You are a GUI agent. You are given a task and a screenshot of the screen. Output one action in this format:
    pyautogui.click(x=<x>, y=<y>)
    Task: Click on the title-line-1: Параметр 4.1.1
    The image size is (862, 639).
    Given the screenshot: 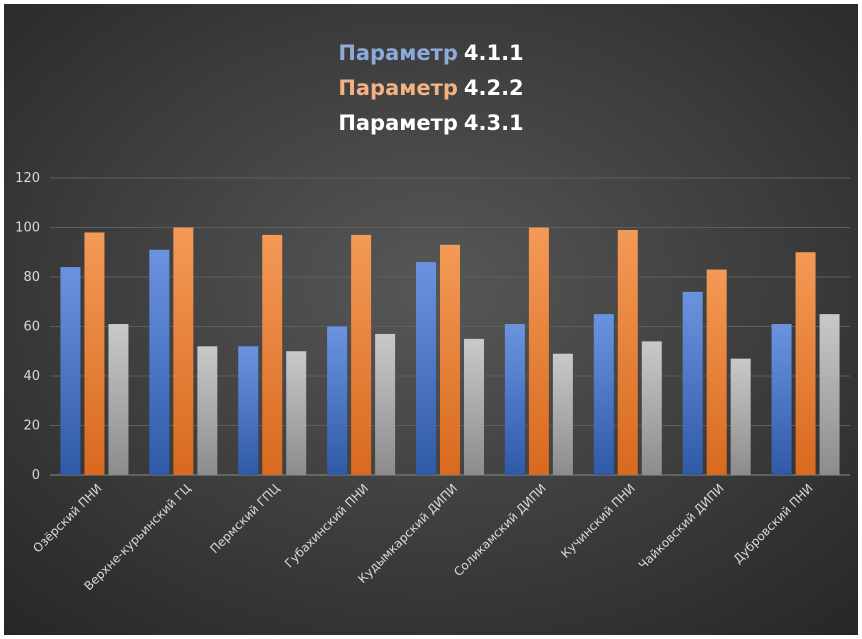 What is the action you would take?
    pyautogui.click(x=430, y=53)
    